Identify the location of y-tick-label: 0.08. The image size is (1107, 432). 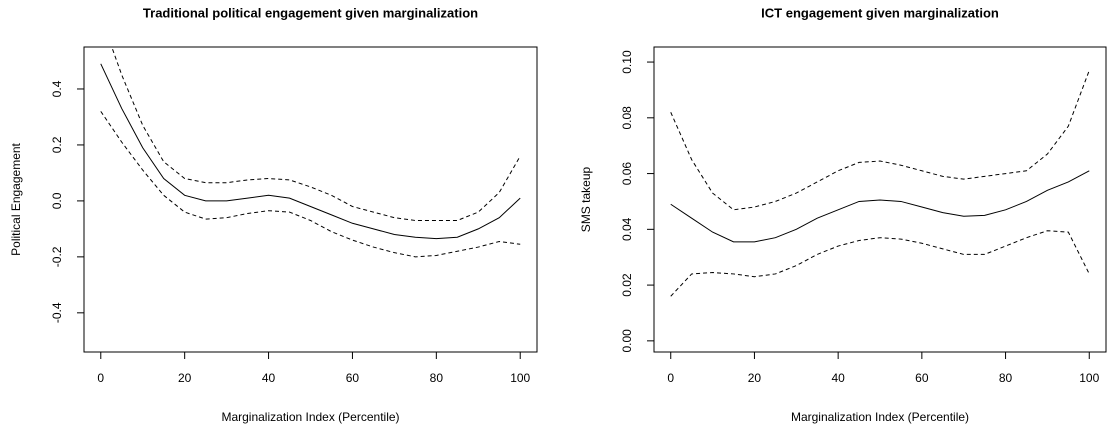
(627, 118).